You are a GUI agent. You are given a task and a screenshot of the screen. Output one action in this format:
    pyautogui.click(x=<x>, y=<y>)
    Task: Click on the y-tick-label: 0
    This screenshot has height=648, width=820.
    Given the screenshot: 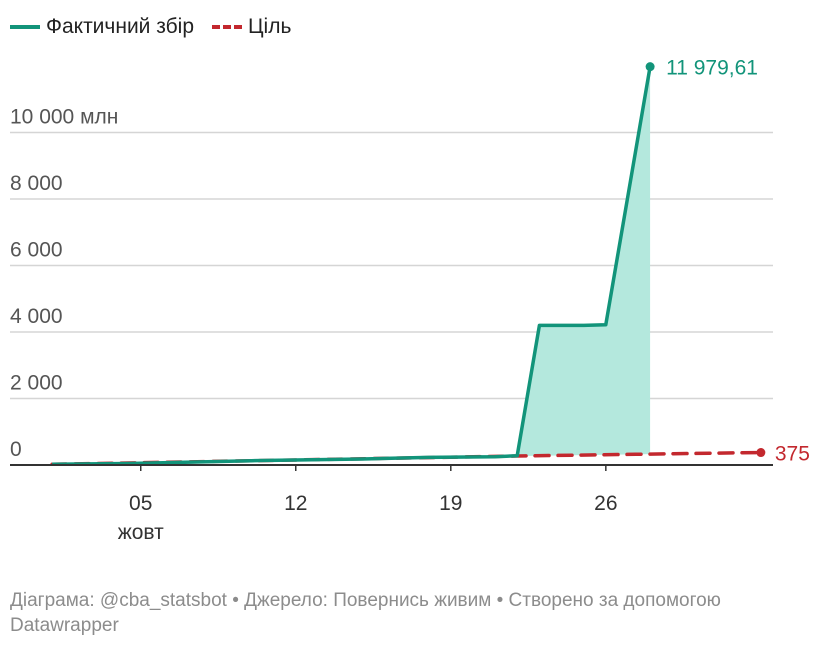 What is the action you would take?
    pyautogui.click(x=16, y=449)
    